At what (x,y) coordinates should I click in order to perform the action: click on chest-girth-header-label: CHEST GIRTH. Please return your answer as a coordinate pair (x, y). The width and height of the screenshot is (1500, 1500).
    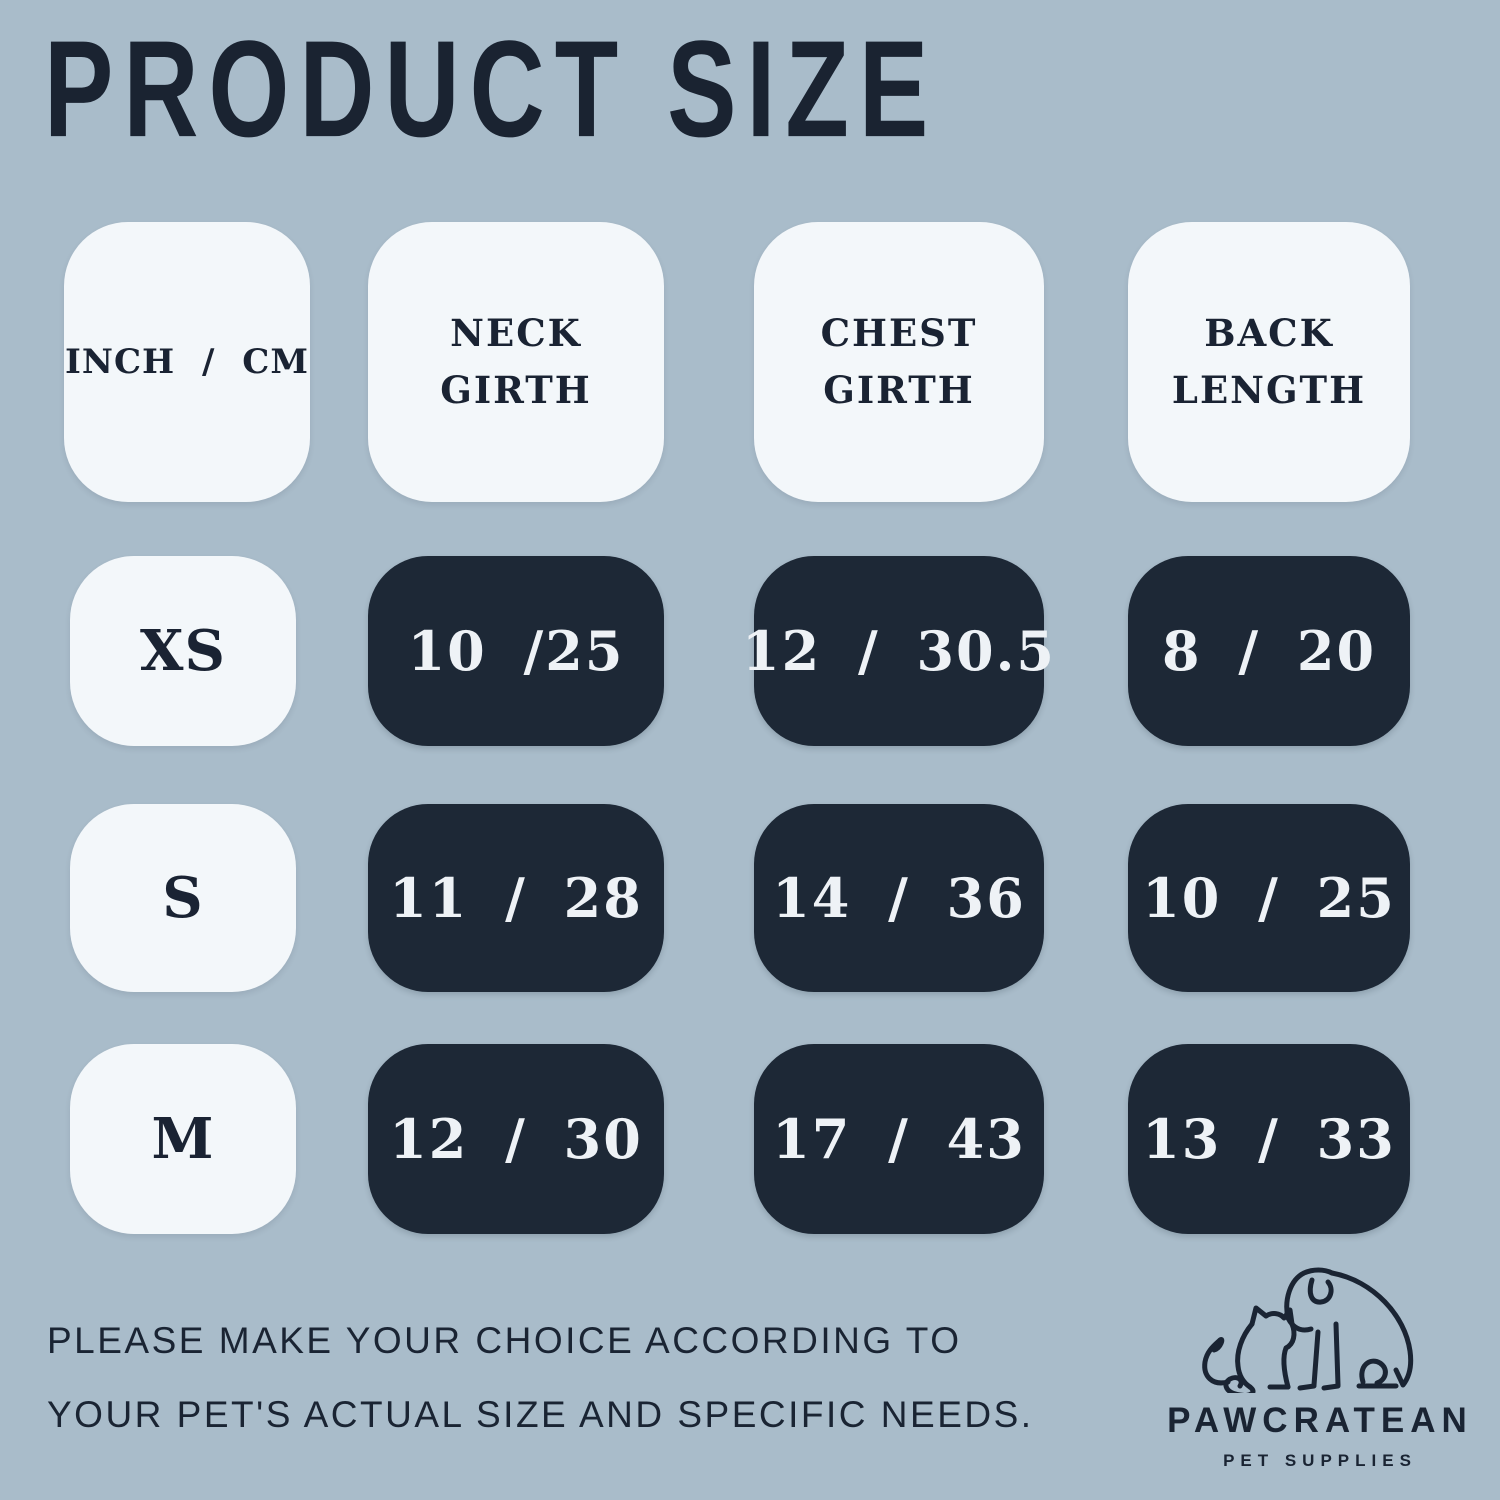
    Looking at the image, I should click on (899, 361).